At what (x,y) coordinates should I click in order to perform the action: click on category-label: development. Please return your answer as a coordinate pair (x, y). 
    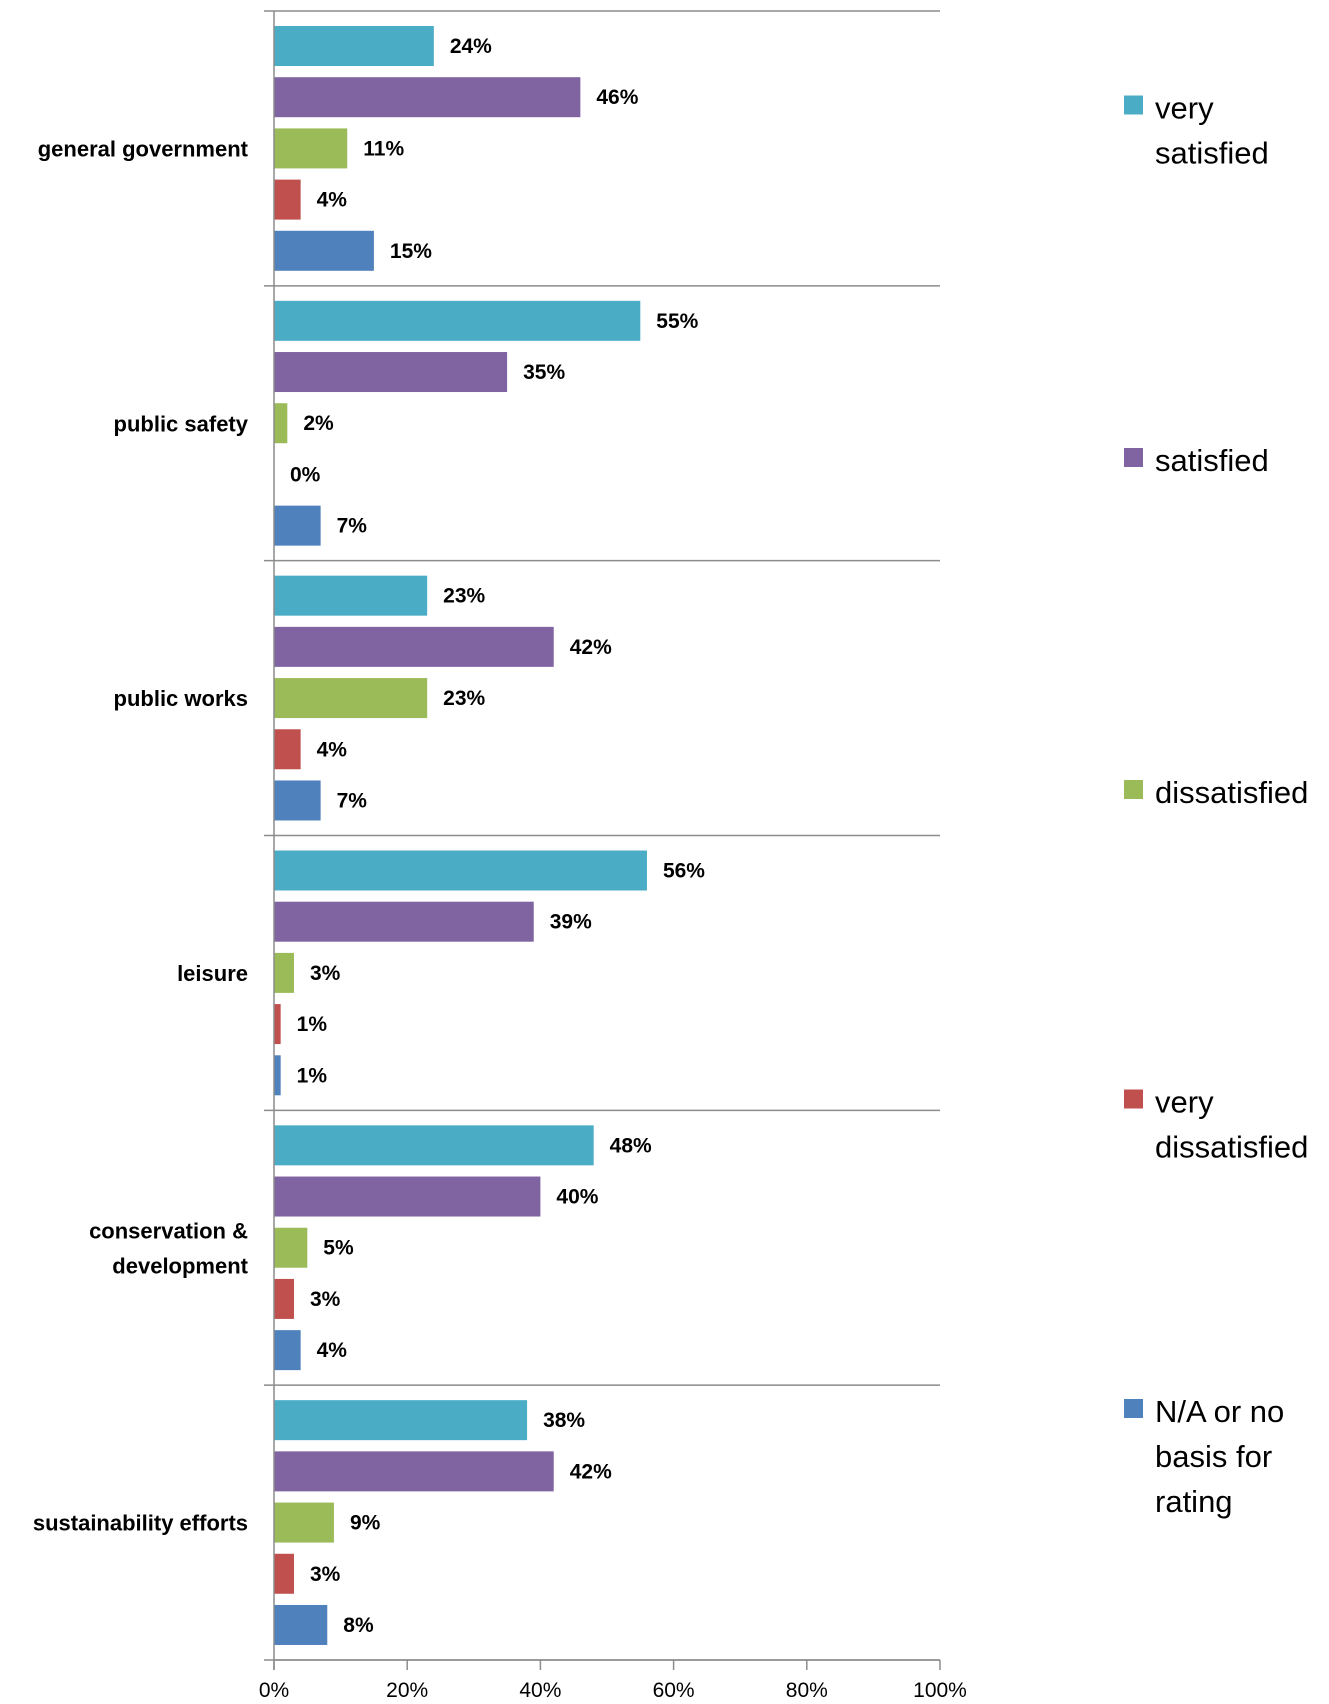
    Looking at the image, I should click on (180, 1265).